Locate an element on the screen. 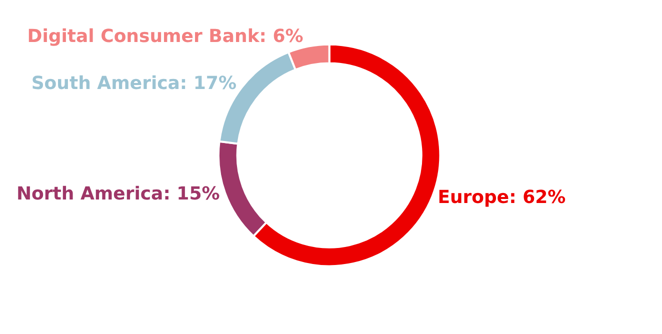  slice-label: Europe: 62% is located at coordinates (502, 197).